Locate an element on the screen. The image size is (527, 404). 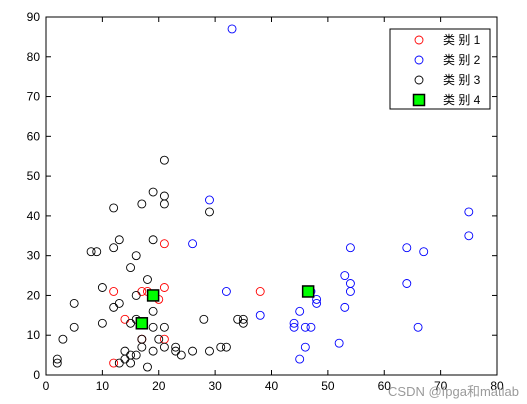
y-tick-label: 70 is located at coordinates (34, 97).